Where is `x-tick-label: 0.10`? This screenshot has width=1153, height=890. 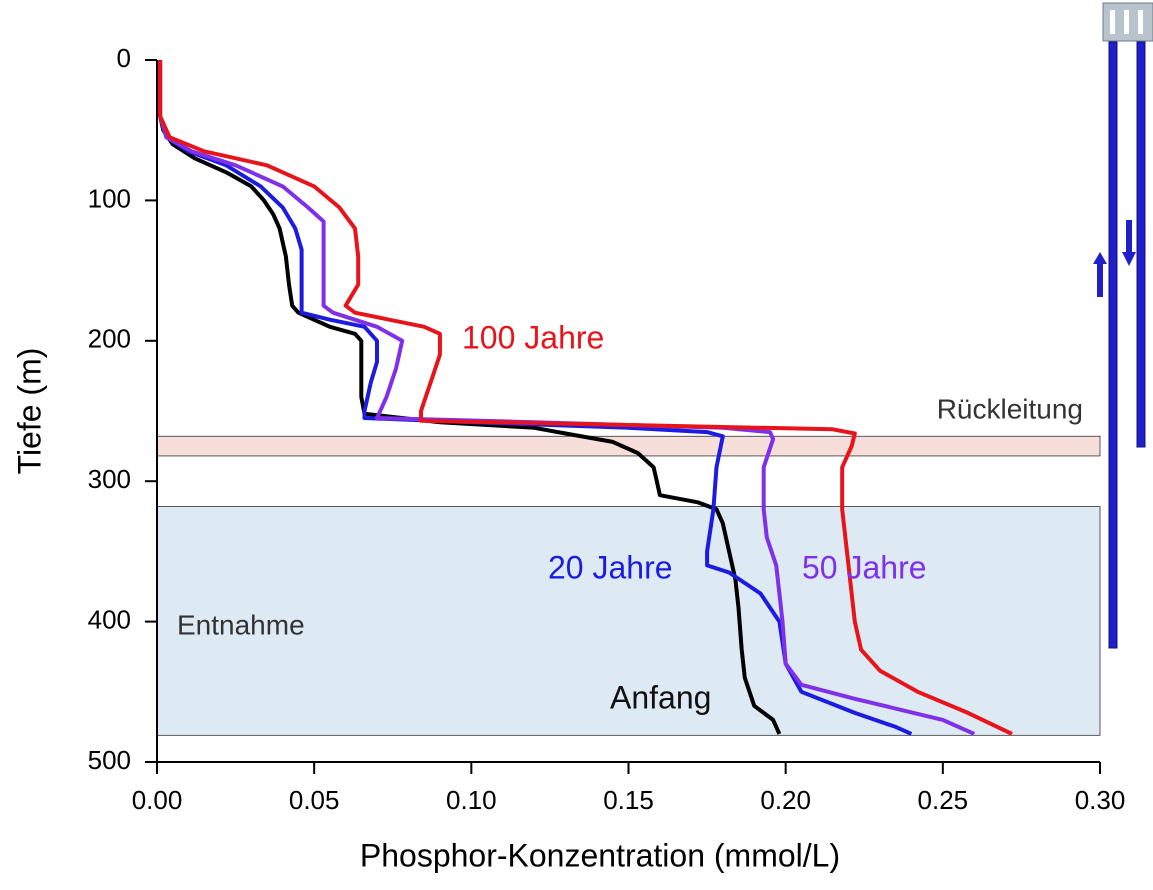 x-tick-label: 0.10 is located at coordinates (471, 800).